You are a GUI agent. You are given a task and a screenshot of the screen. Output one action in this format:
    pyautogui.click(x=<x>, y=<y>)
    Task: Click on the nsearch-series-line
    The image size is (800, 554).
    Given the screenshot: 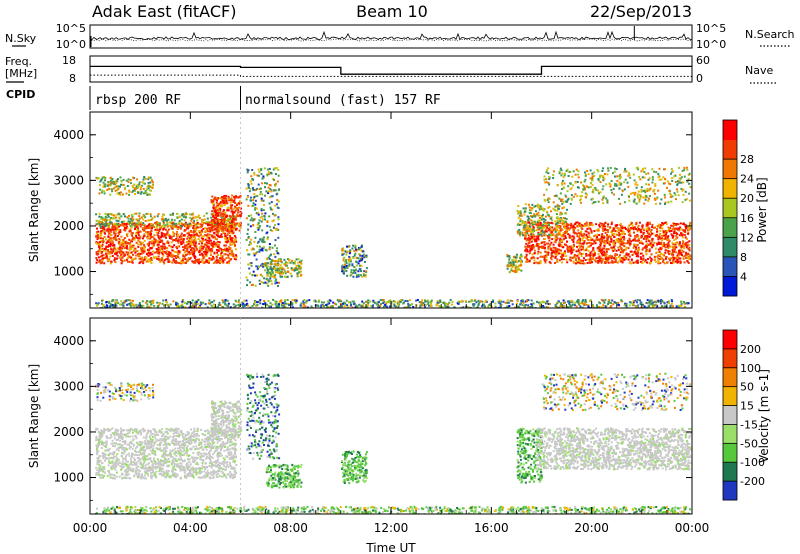 What is the action you would take?
    pyautogui.click(x=391, y=41)
    